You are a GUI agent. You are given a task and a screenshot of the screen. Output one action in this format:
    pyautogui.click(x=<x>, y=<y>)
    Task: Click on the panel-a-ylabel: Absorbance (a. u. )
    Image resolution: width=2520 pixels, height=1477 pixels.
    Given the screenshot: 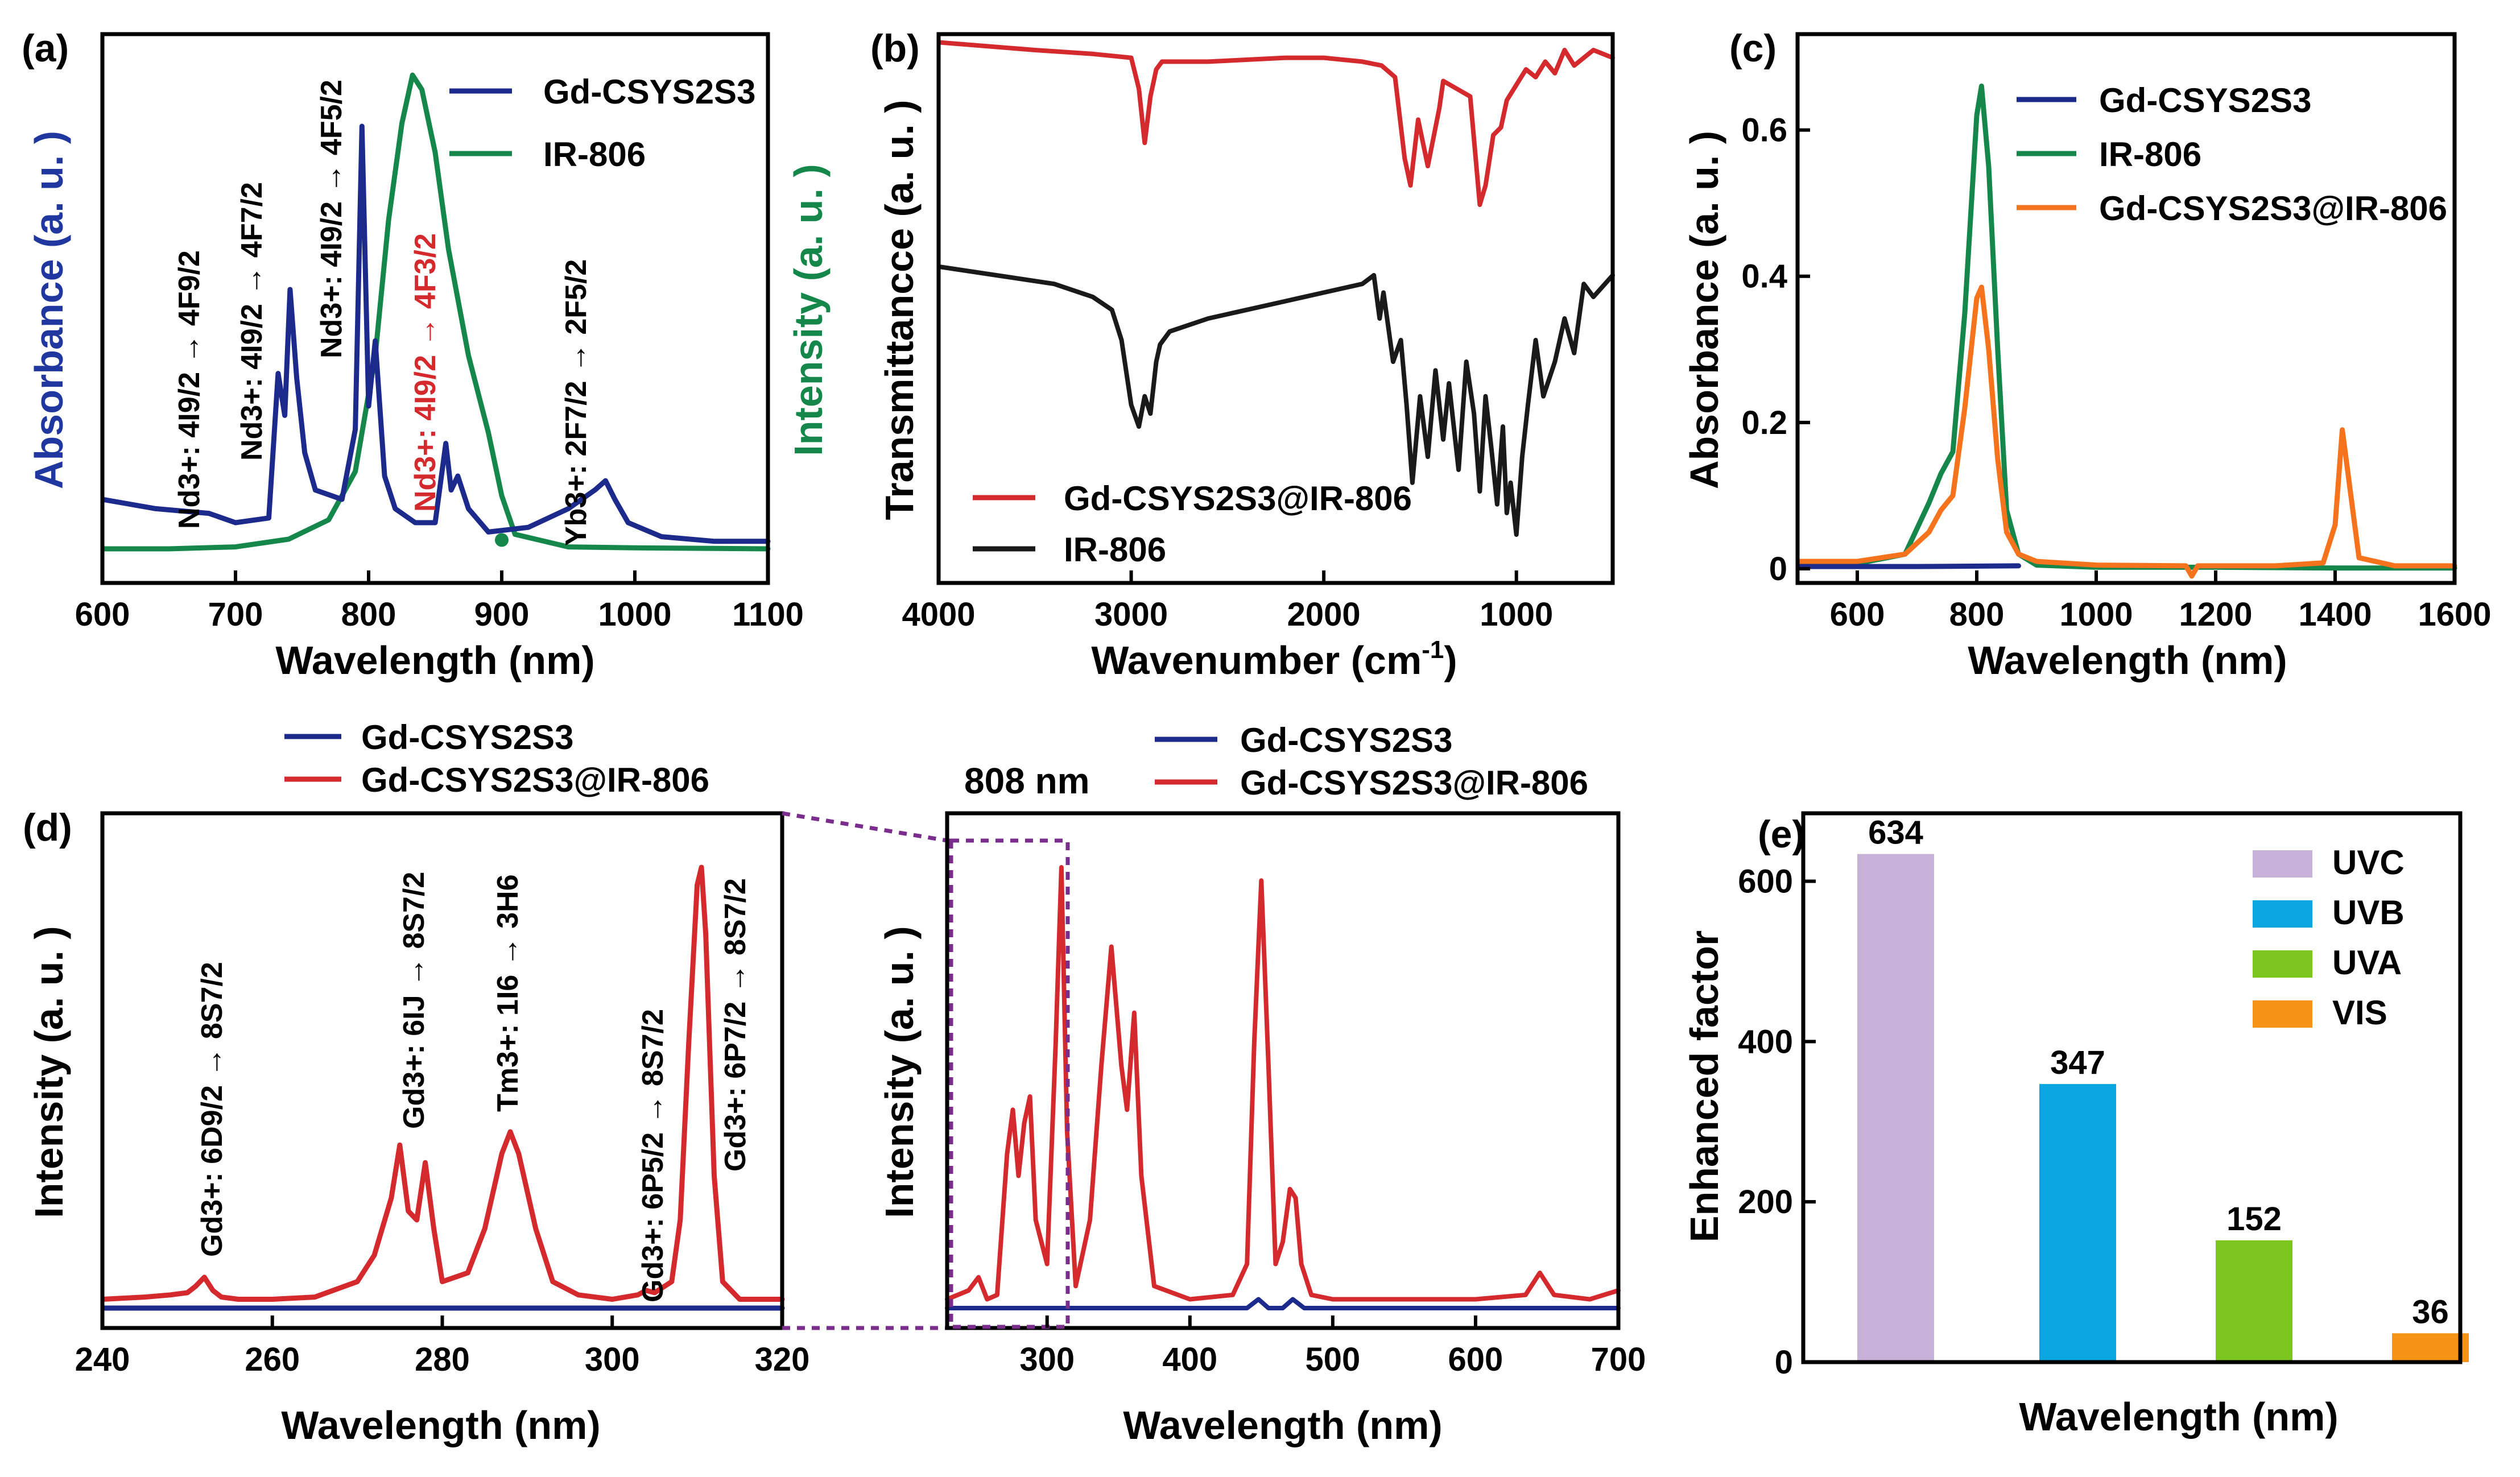 What is the action you would take?
    pyautogui.click(x=49, y=310)
    